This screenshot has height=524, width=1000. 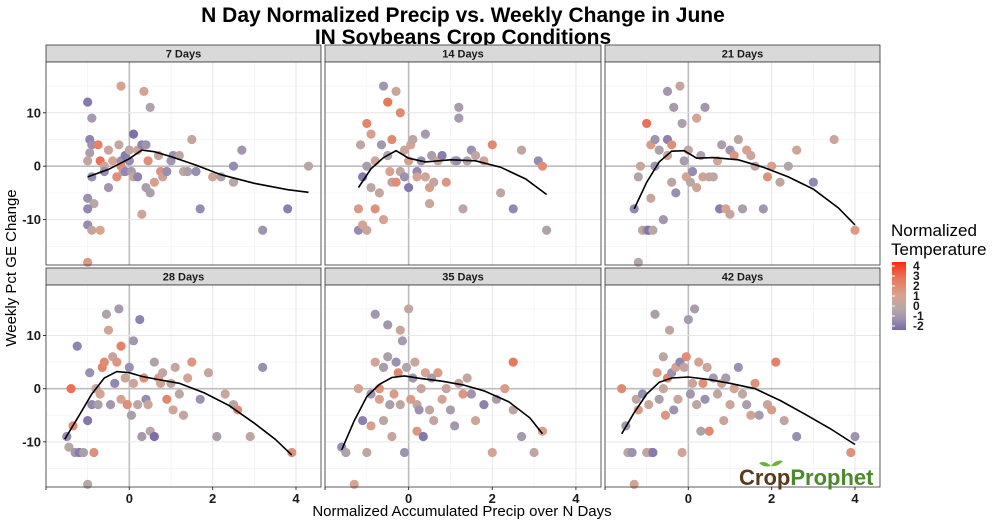 I want to click on facet-7-days: 7 Days 10 0 -10, so click(x=172, y=155).